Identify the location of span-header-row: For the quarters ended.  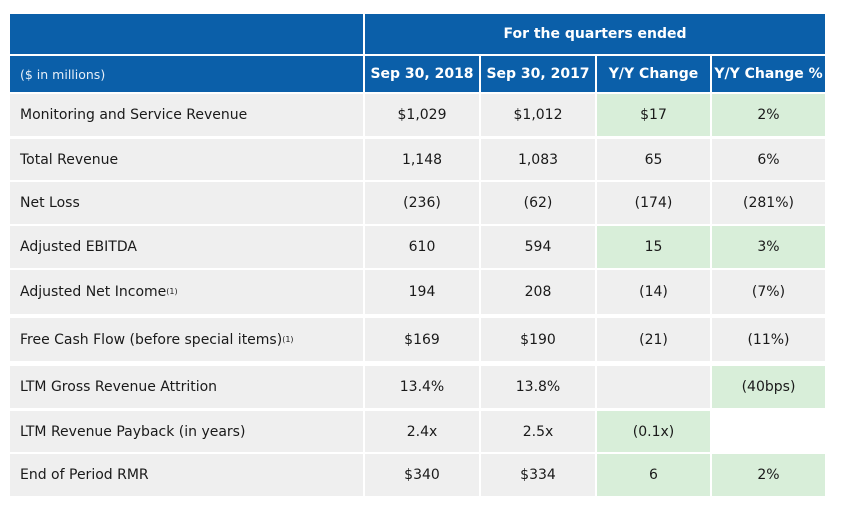
(417, 34).